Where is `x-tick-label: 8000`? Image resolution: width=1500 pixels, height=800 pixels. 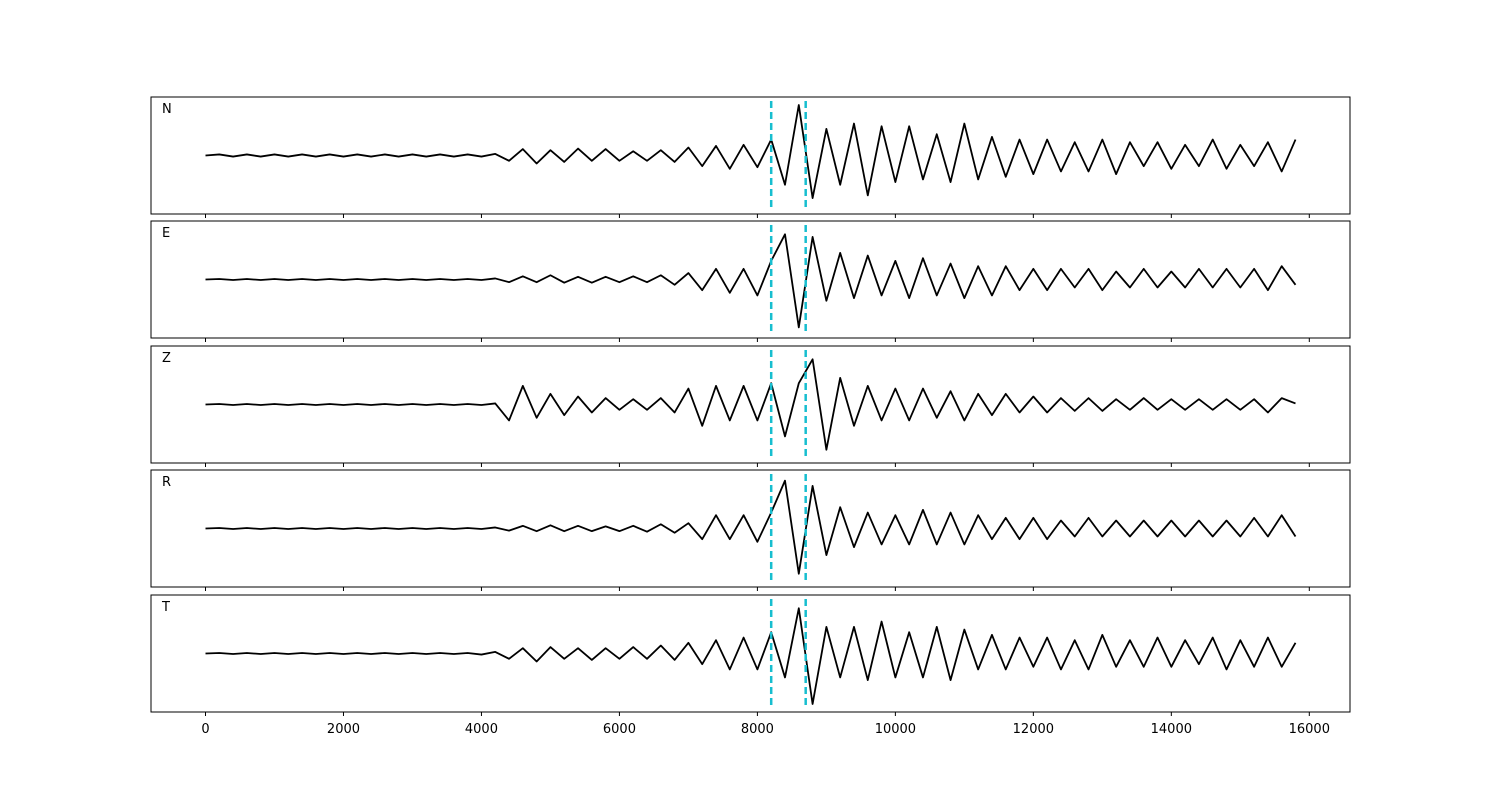
x-tick-label: 8000 is located at coordinates (757, 729).